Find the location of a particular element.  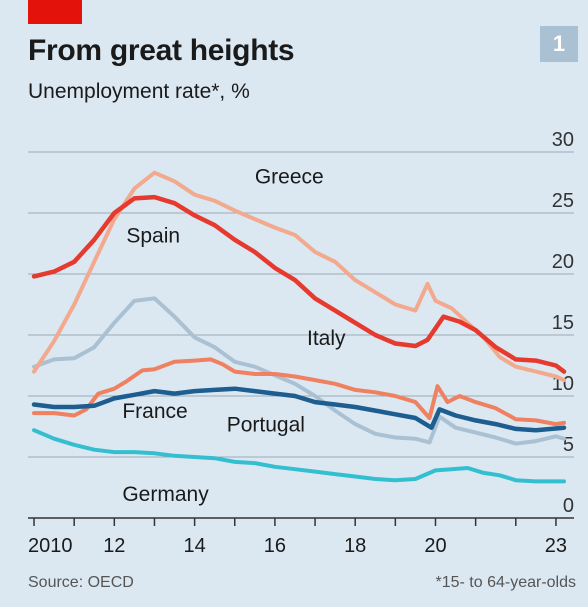

x-axis: 2010 12 14 16 18 20 23 is located at coordinates (301, 537).